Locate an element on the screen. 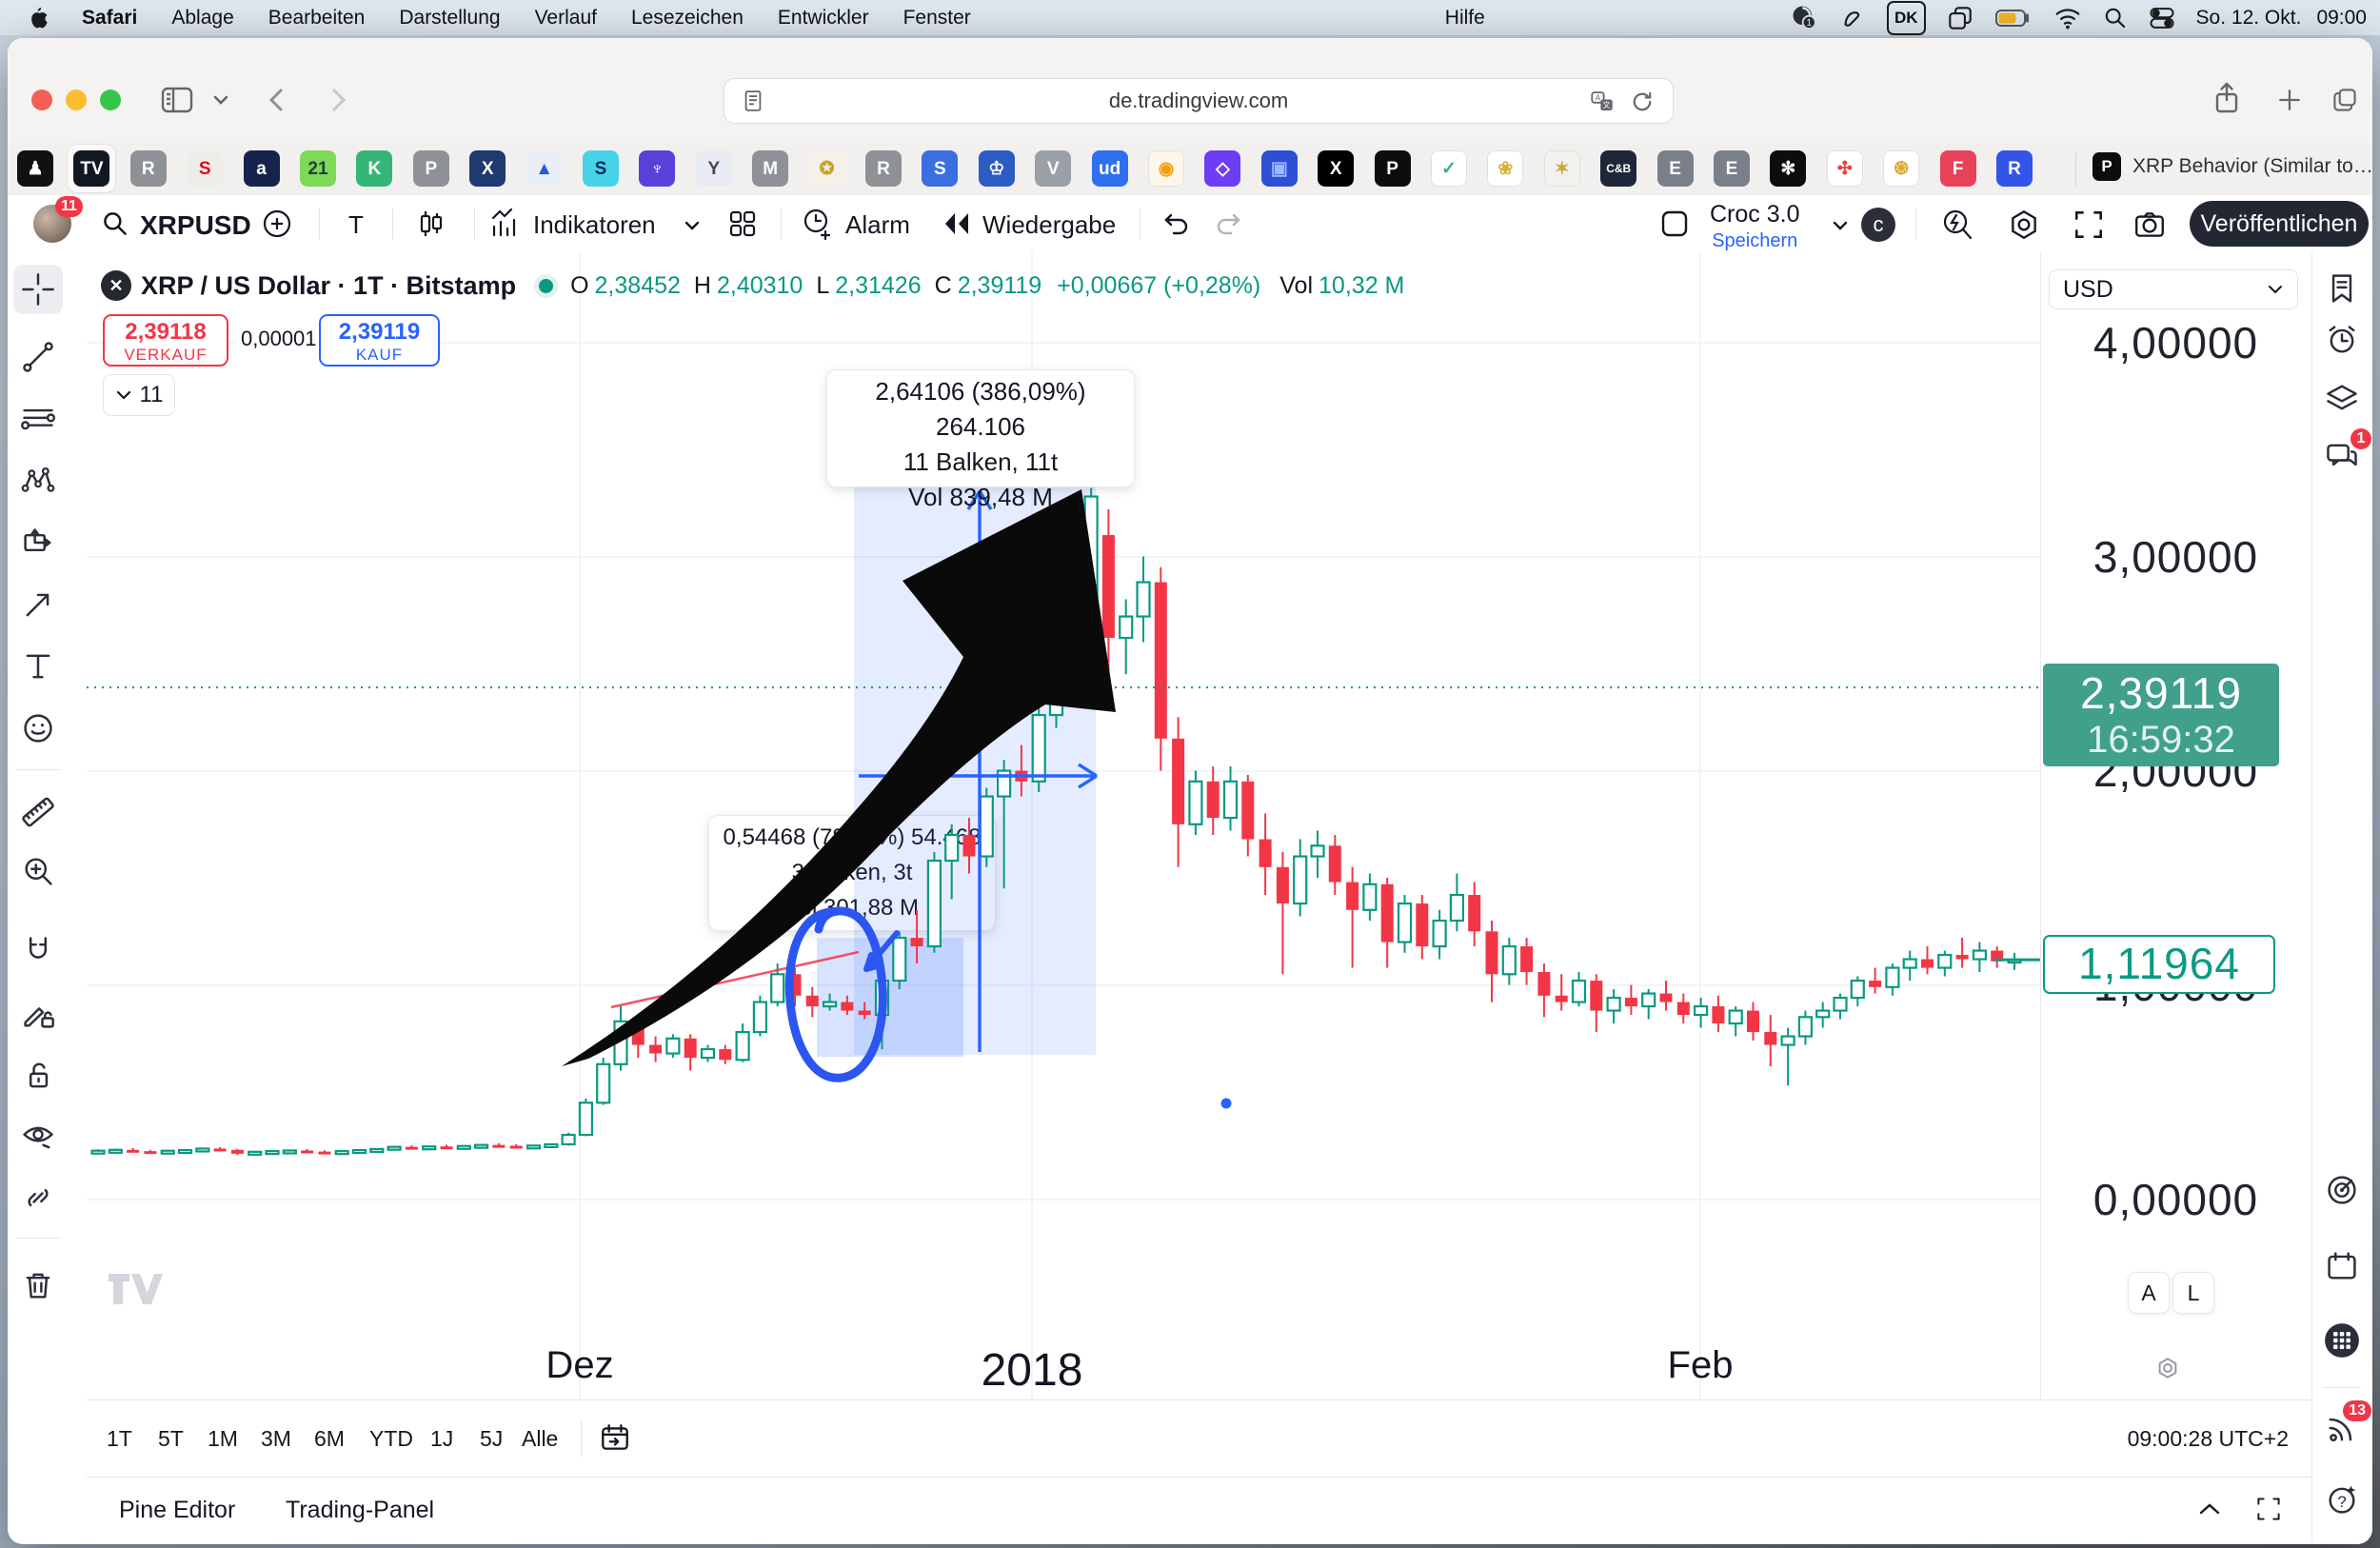 Image resolution: width=2380 pixels, height=1548 pixels. pane-settings-gear-icon is located at coordinates (2167, 1368).